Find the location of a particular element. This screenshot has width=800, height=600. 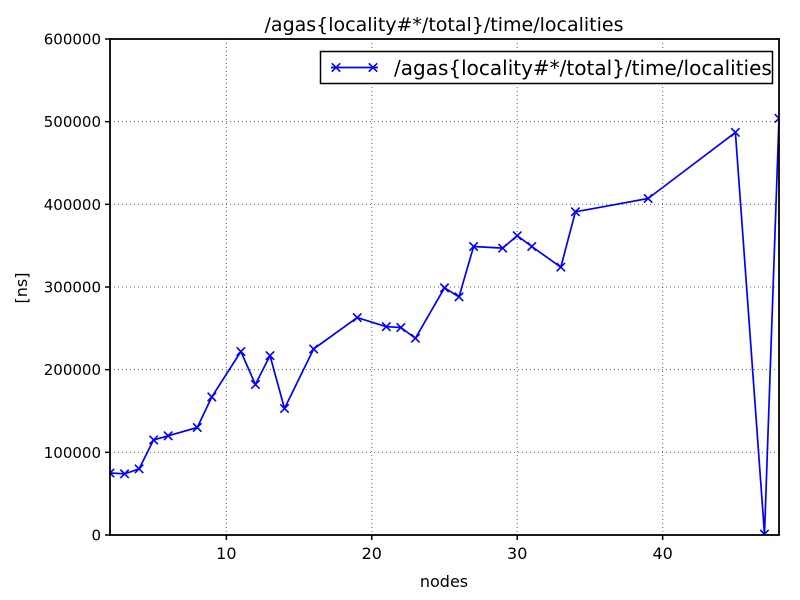

legend-label: /agas{locality#*/total}/time/localities is located at coordinates (583, 68).